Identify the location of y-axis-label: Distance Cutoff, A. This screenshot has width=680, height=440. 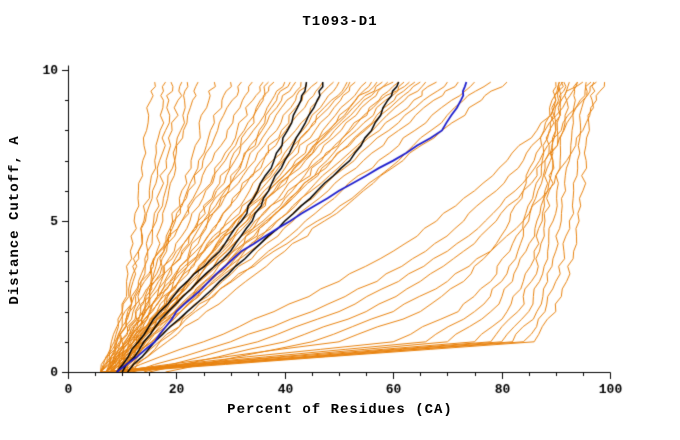
(15, 220).